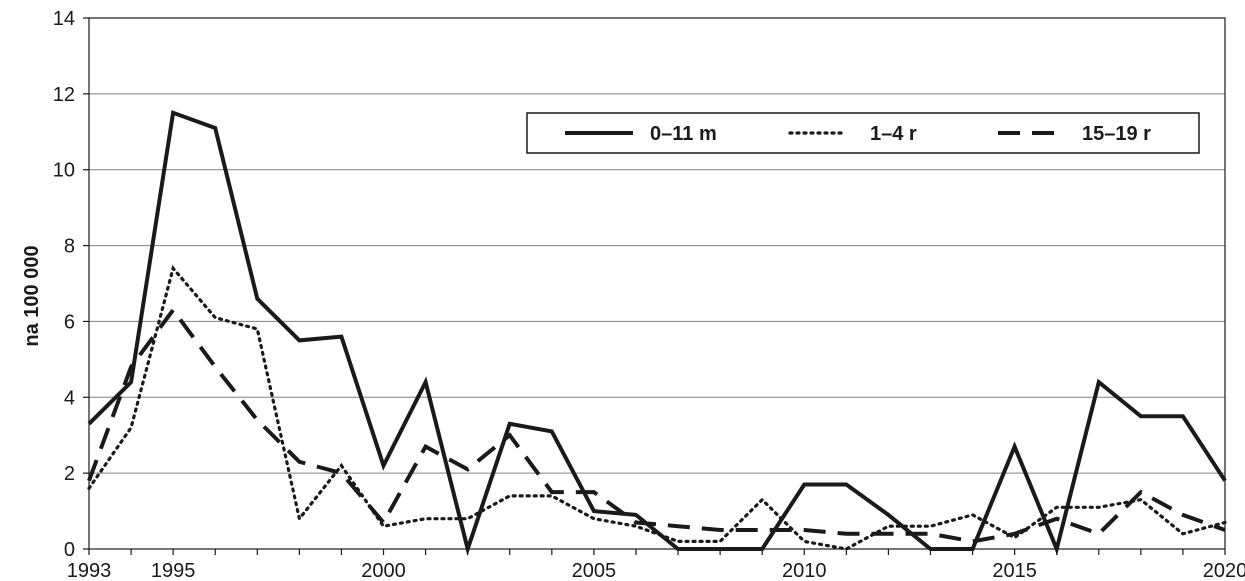  Describe the element at coordinates (64, 95) in the screenshot. I see `y-tick-label: 12` at that location.